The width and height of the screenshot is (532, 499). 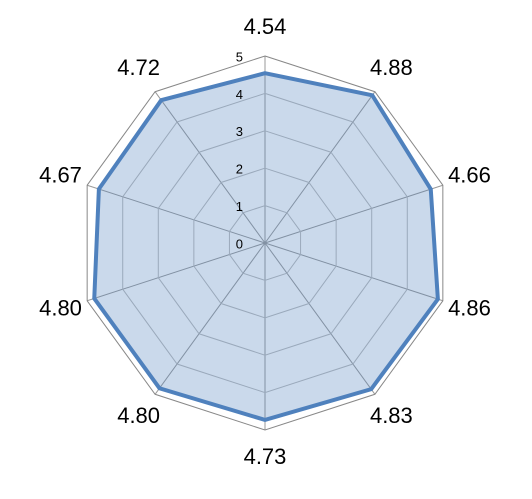 I want to click on tick-label: 0, so click(x=239, y=243).